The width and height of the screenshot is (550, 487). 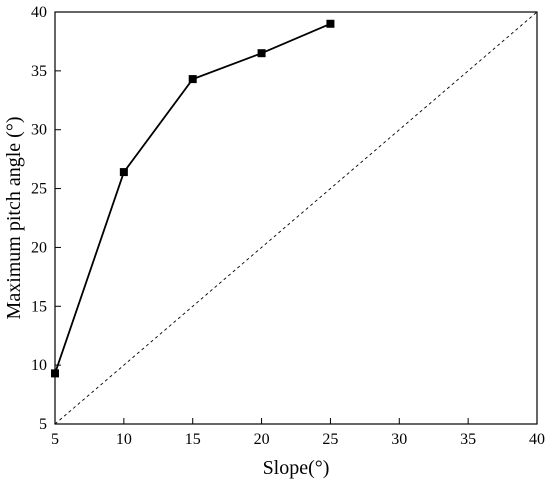 I want to click on x-tick-label: 5, so click(x=55, y=439).